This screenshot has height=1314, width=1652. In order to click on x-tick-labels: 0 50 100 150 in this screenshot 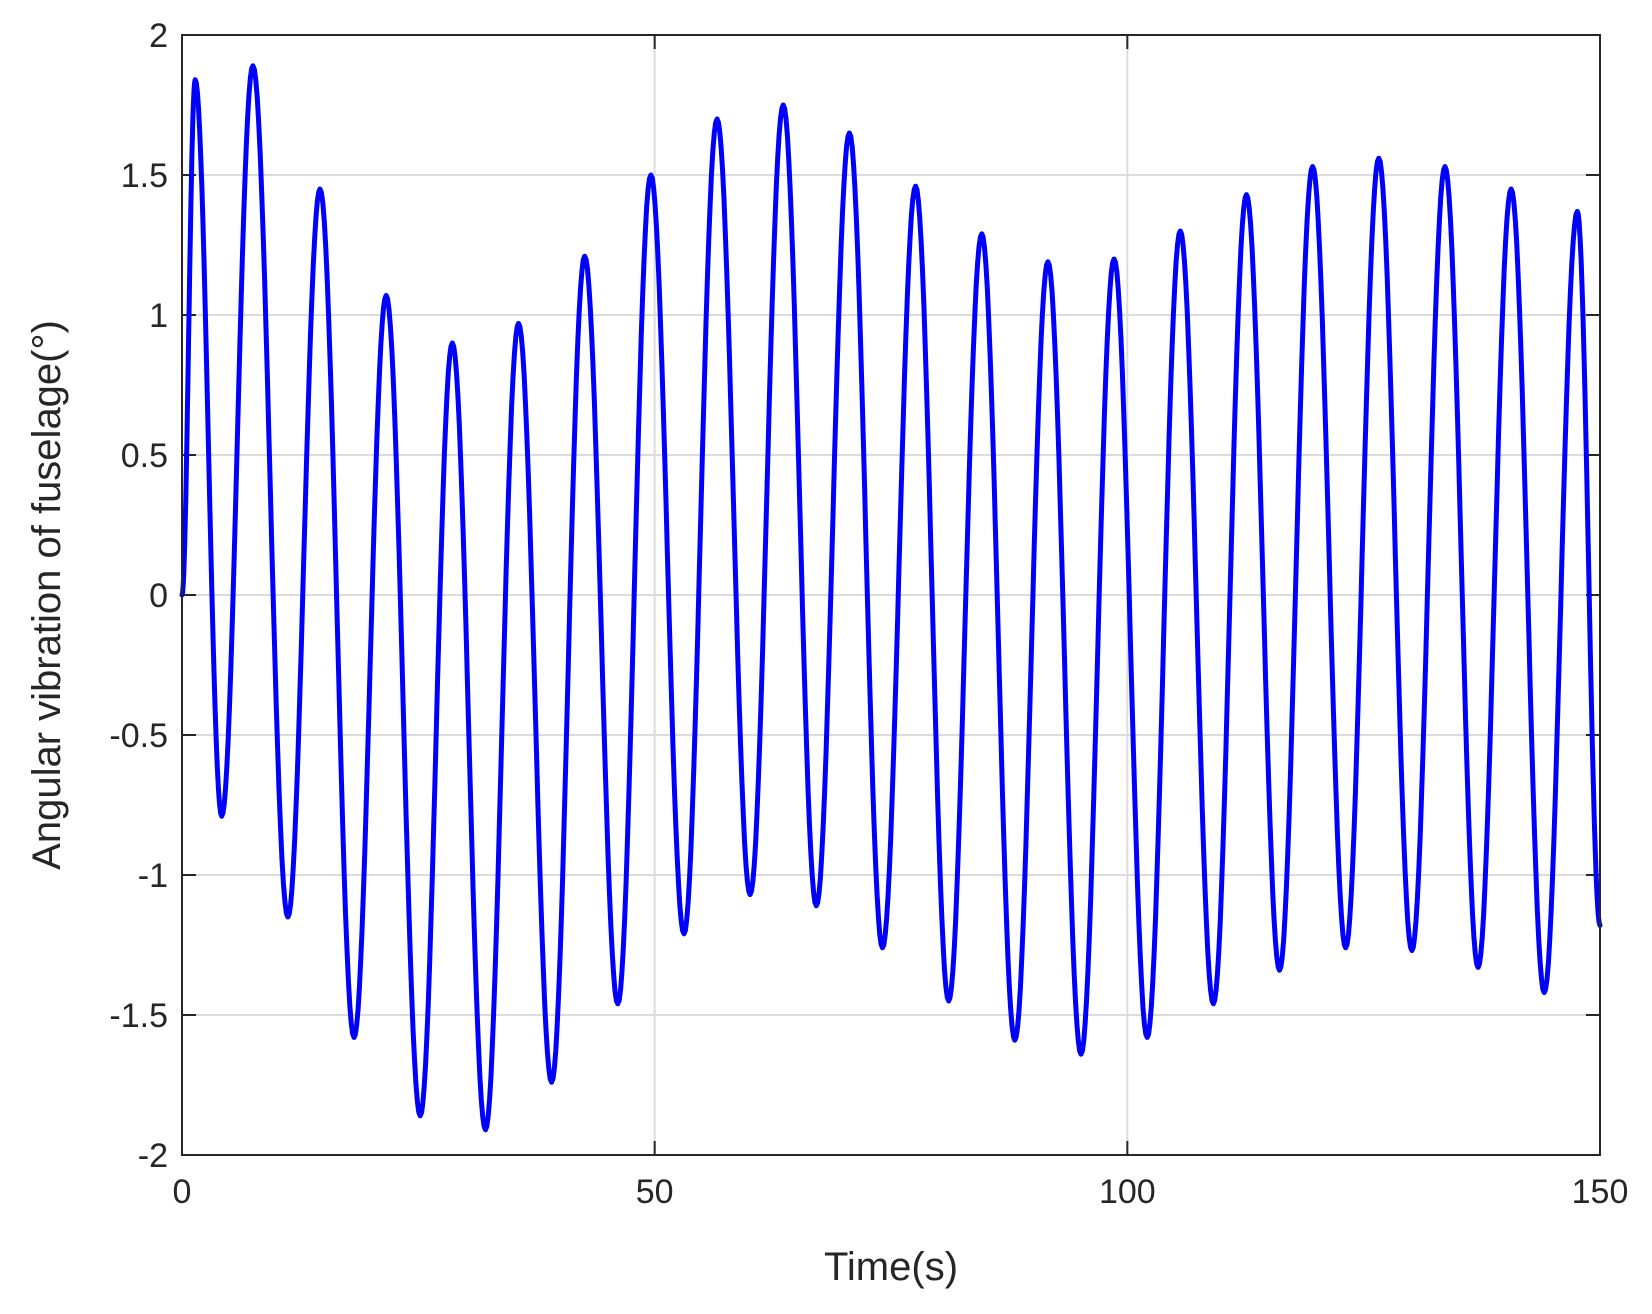, I will do `click(901, 1192)`.